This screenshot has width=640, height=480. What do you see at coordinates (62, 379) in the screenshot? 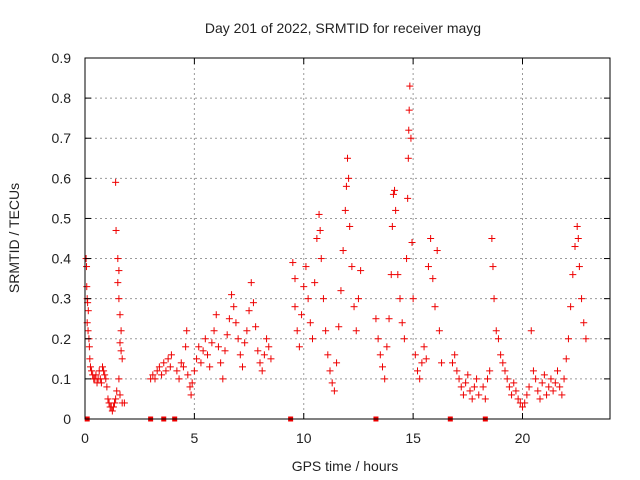
I see `y-tick-label: 0.1` at bounding box center [62, 379].